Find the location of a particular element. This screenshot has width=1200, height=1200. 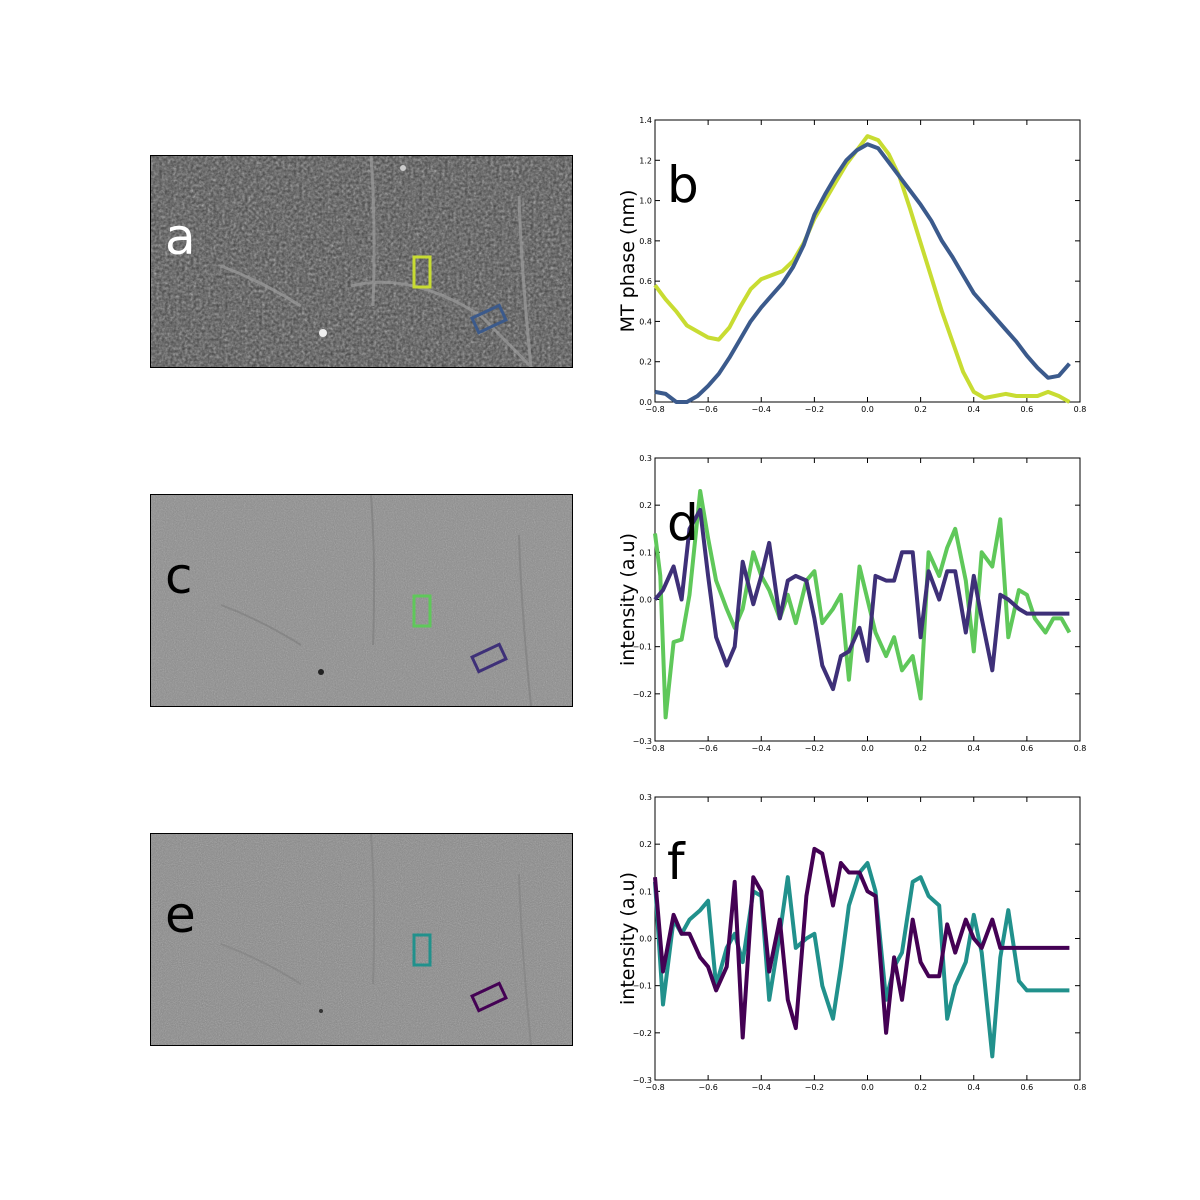

series-line-blue is located at coordinates (862, 273).